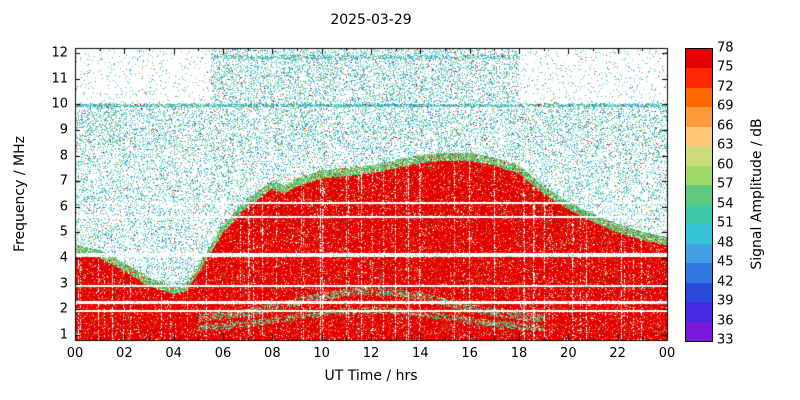 This screenshot has width=800, height=400. I want to click on colorbar-tick-label: 66, so click(725, 126).